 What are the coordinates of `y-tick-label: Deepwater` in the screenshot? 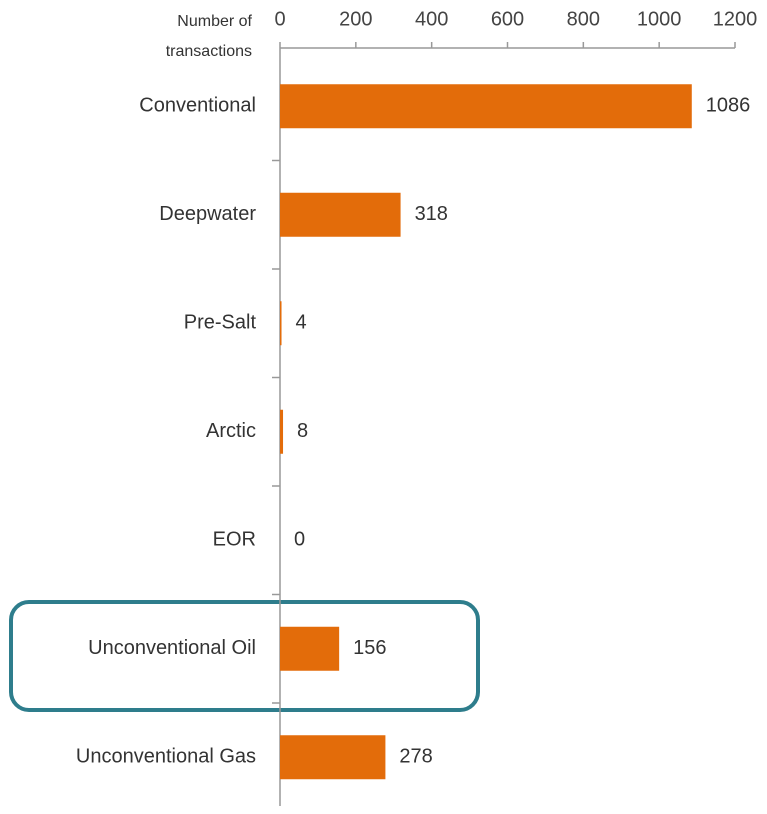 It's located at (207, 214).